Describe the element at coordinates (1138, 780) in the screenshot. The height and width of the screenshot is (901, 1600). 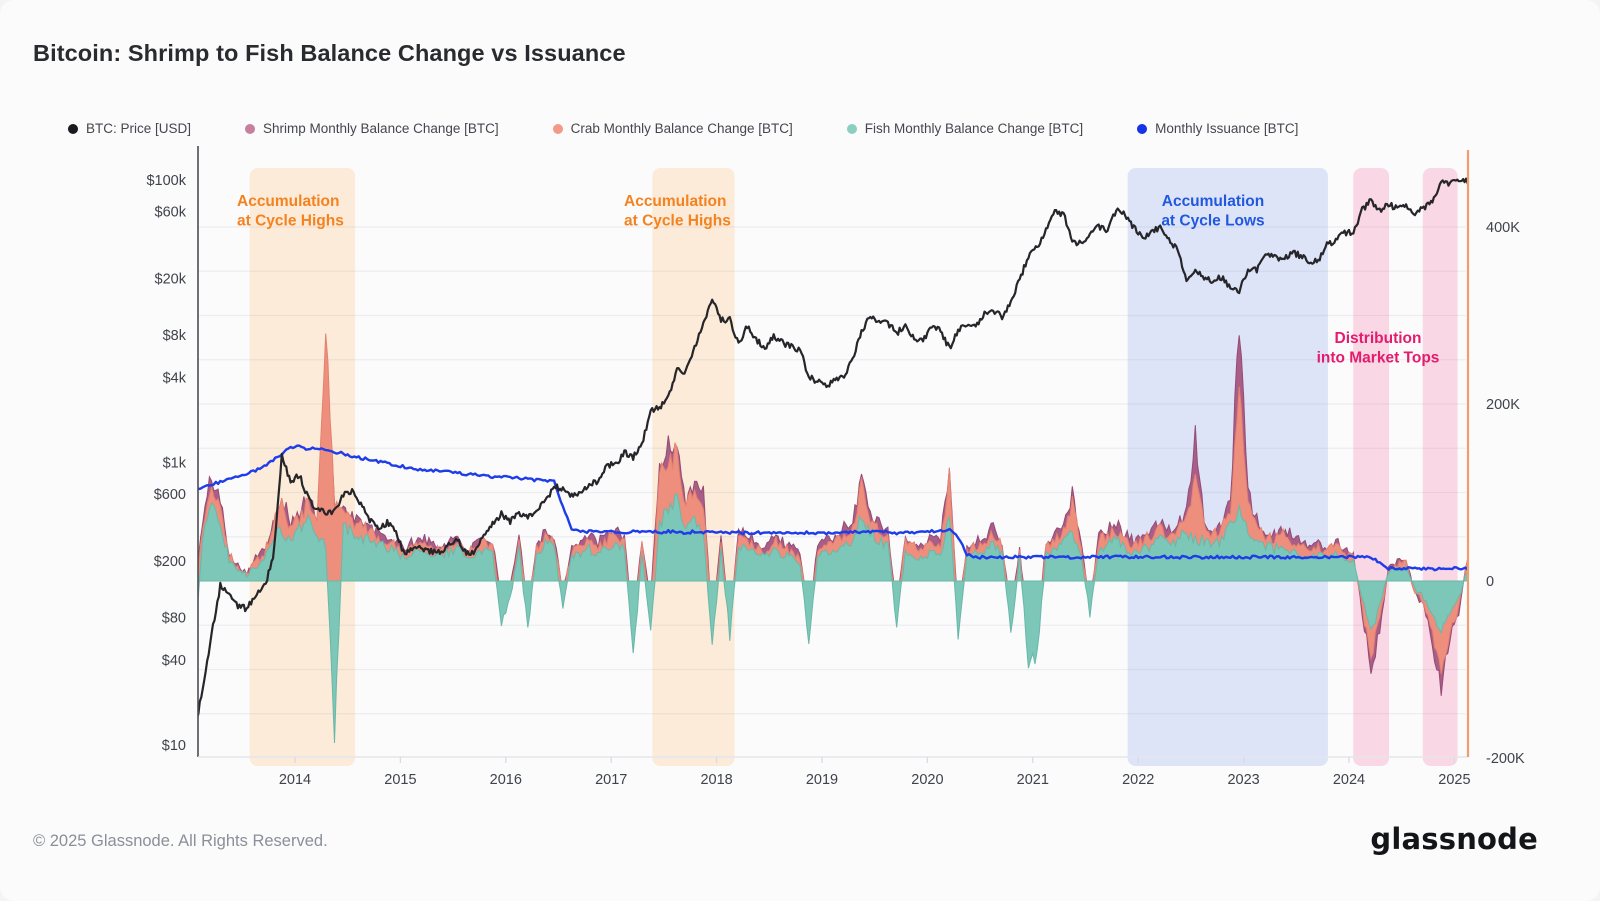
I see `x-axis-year-label: 2022` at that location.